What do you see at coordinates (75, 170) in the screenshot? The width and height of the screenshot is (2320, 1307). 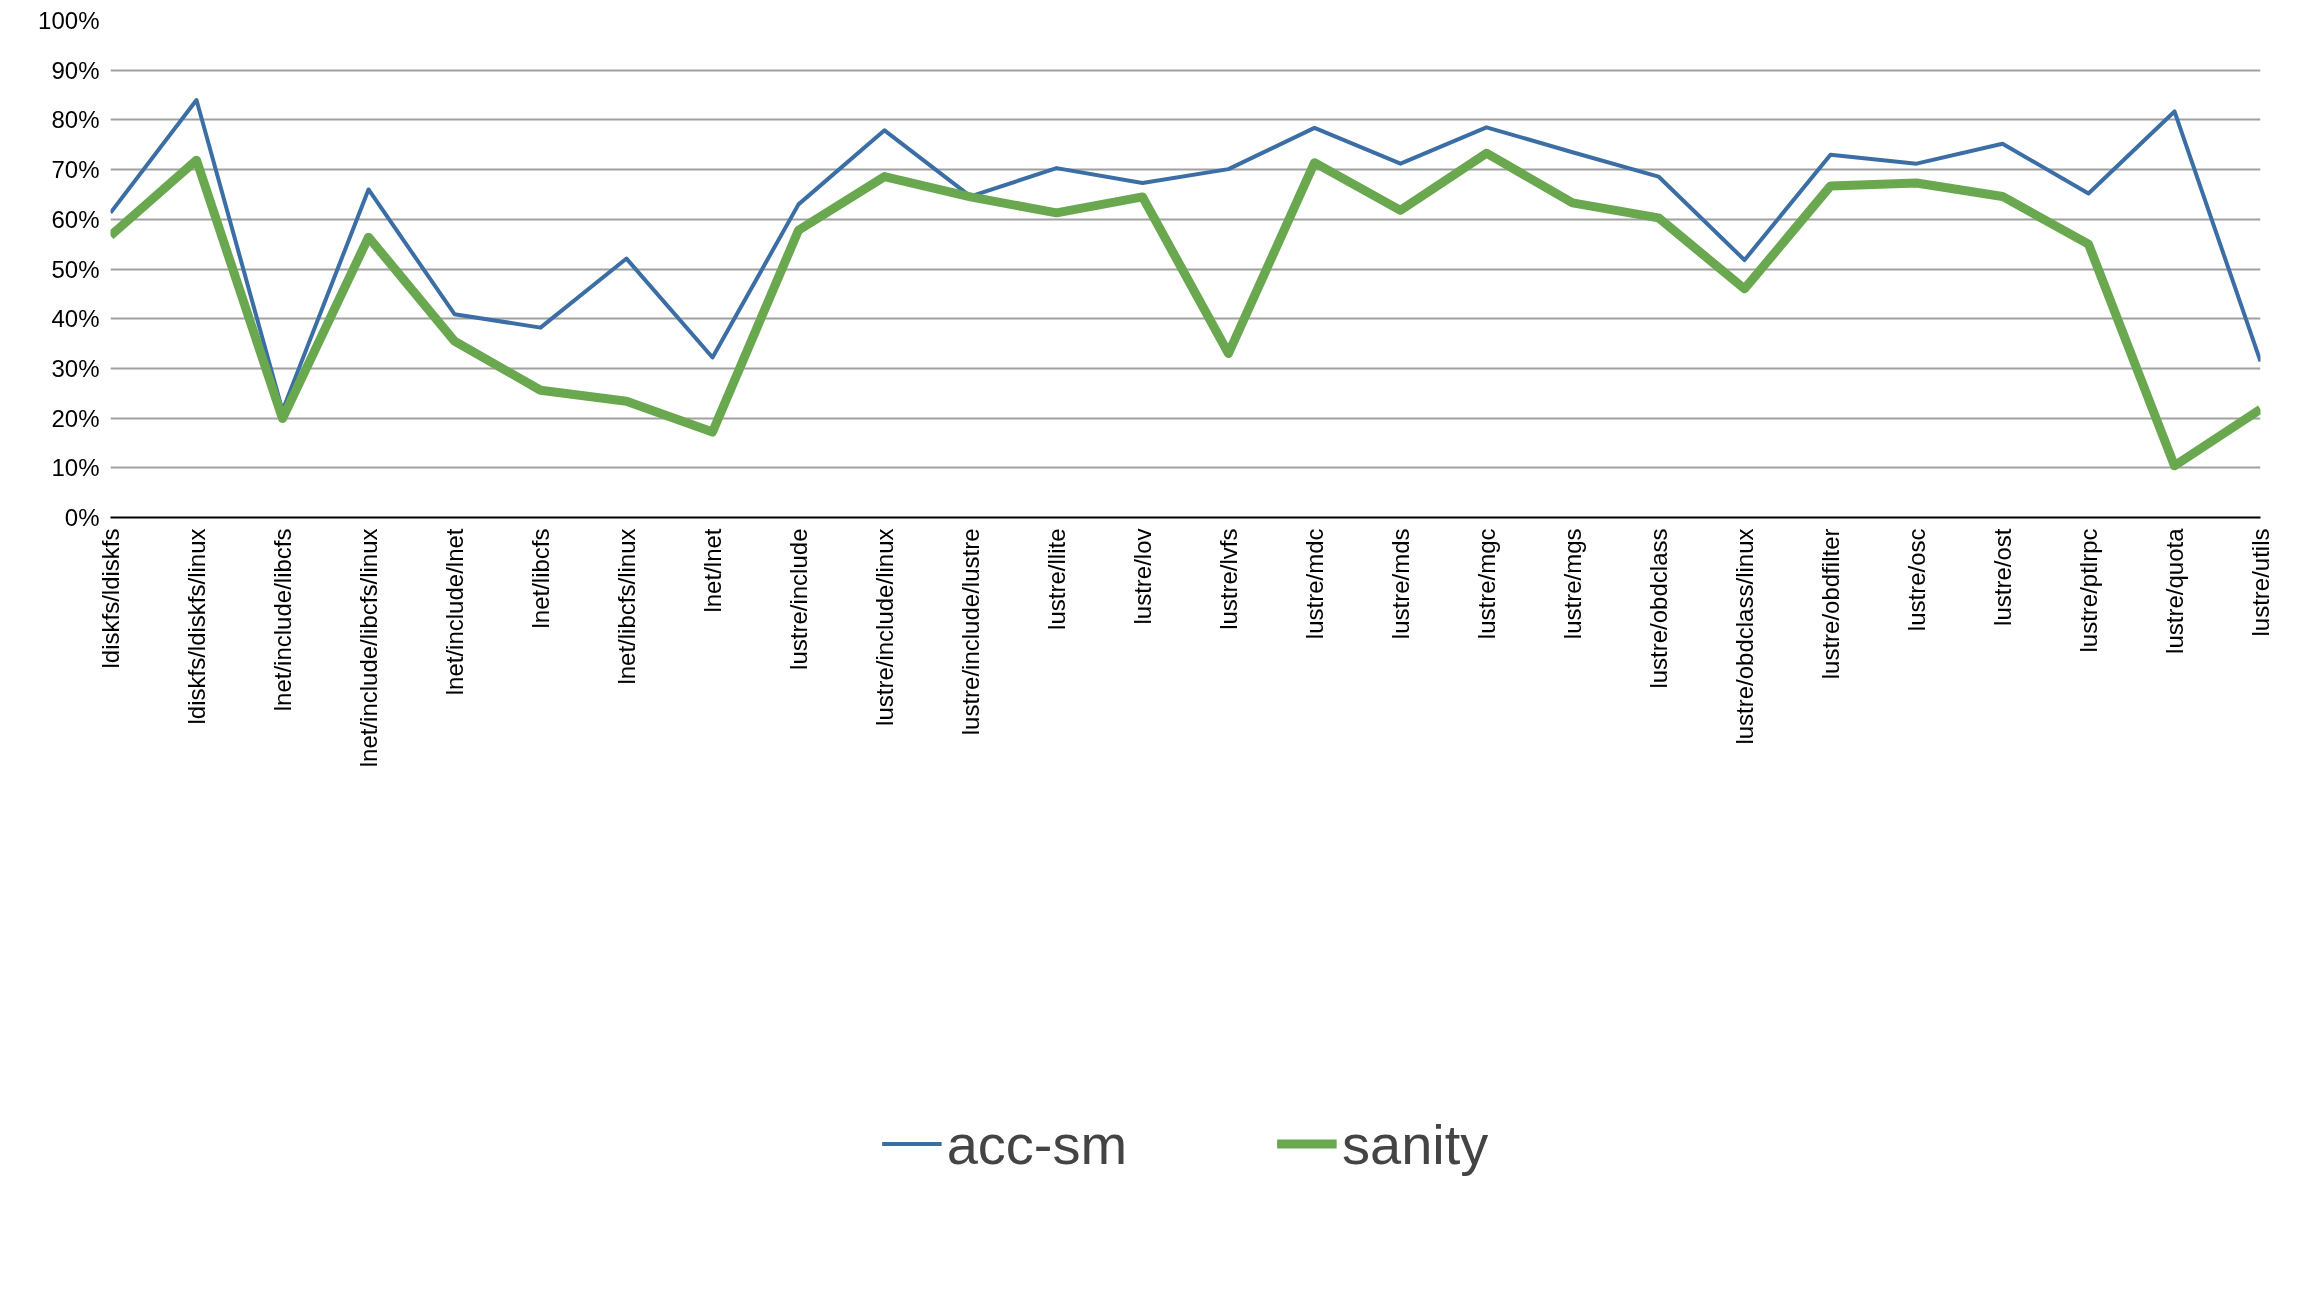 I see `y-tick-label: 70%` at bounding box center [75, 170].